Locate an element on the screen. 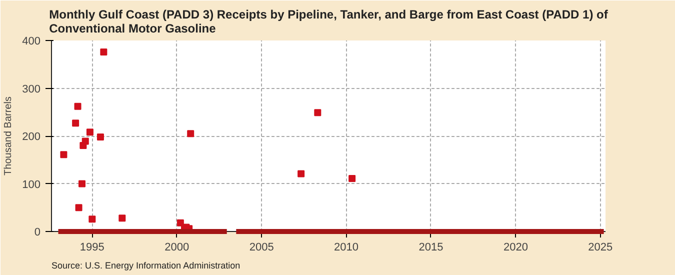 Image resolution: width=675 pixels, height=275 pixels. x-tick-label: 2015 is located at coordinates (431, 248).